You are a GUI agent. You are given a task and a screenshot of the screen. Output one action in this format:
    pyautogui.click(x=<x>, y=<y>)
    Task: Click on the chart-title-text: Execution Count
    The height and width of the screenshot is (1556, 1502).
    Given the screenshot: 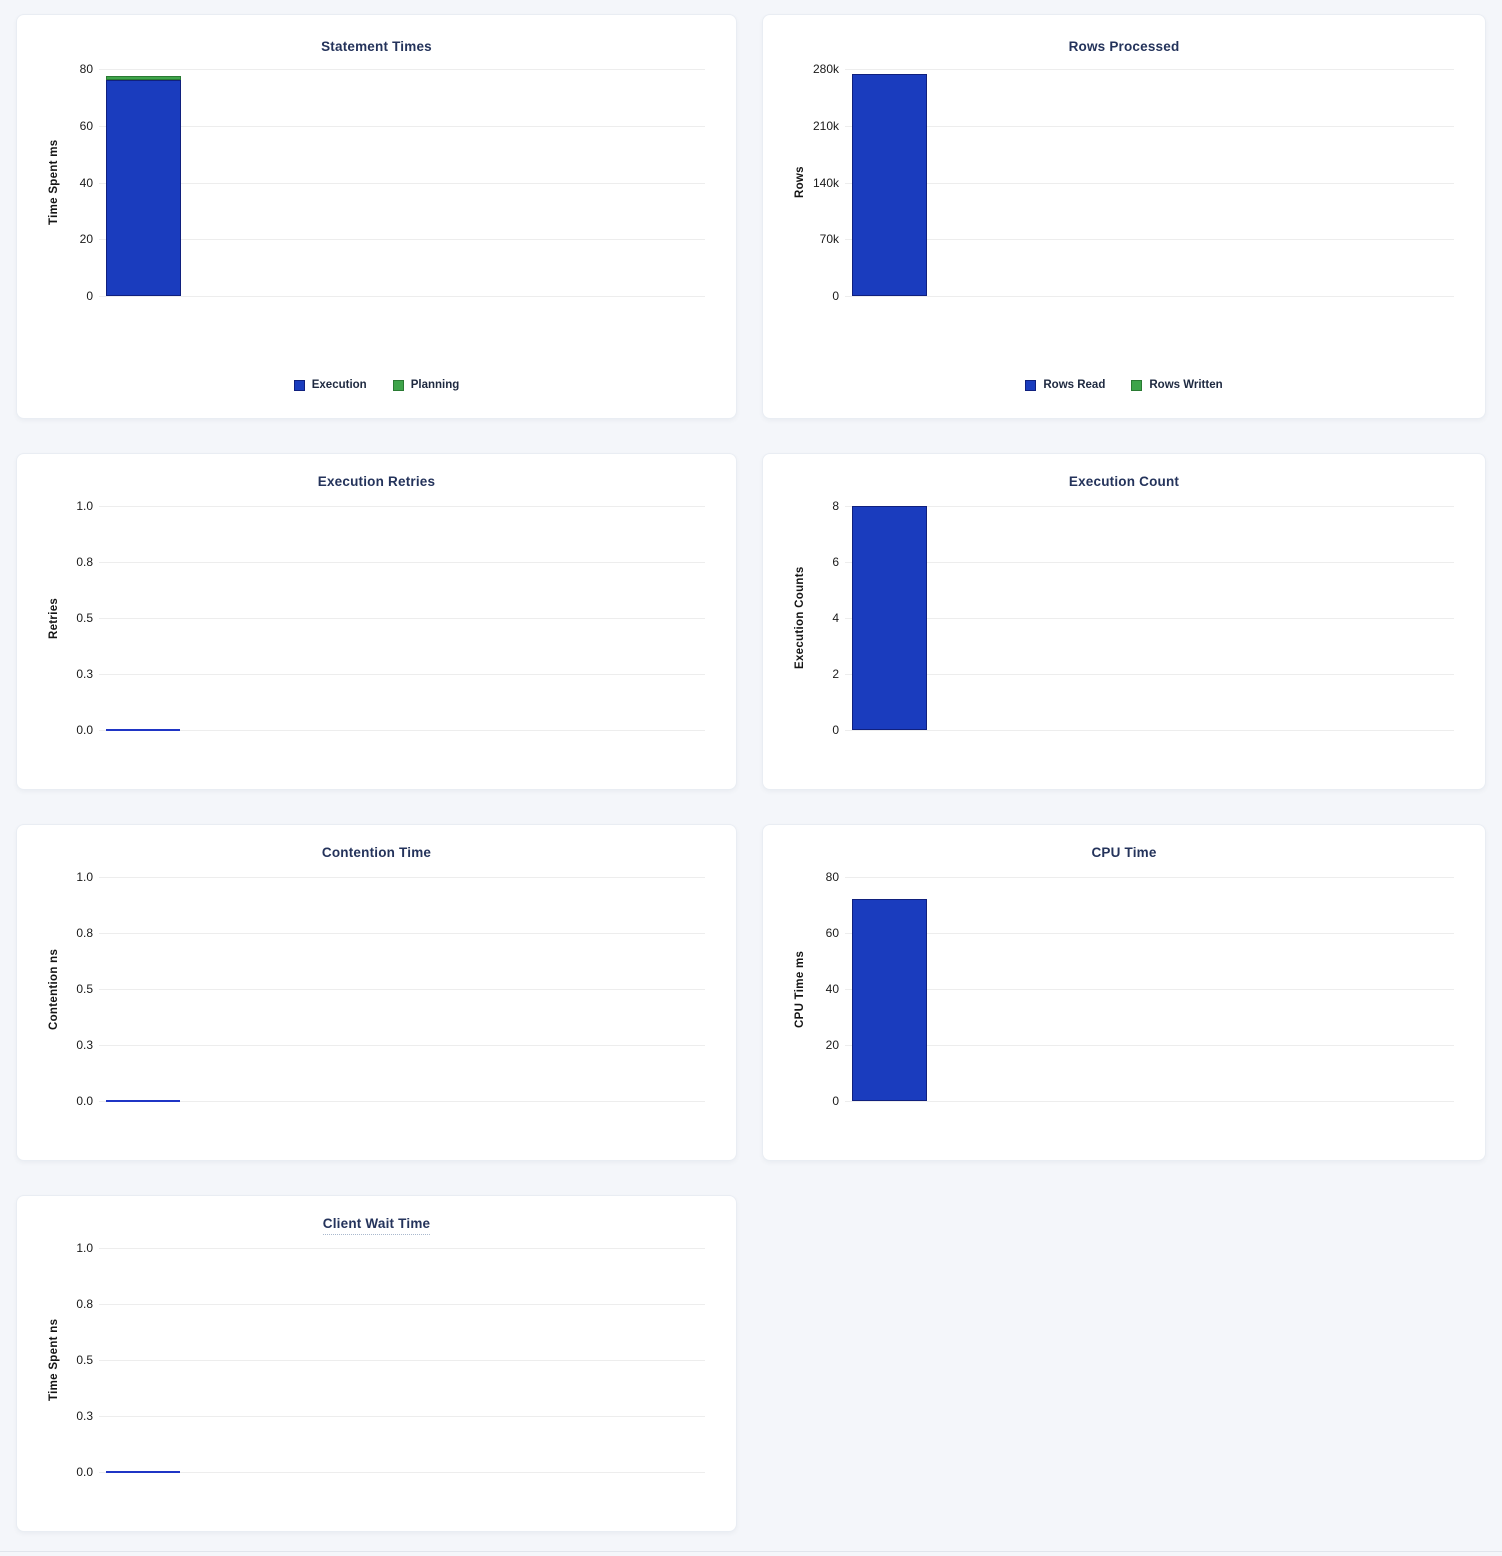 What is the action you would take?
    pyautogui.click(x=1124, y=481)
    